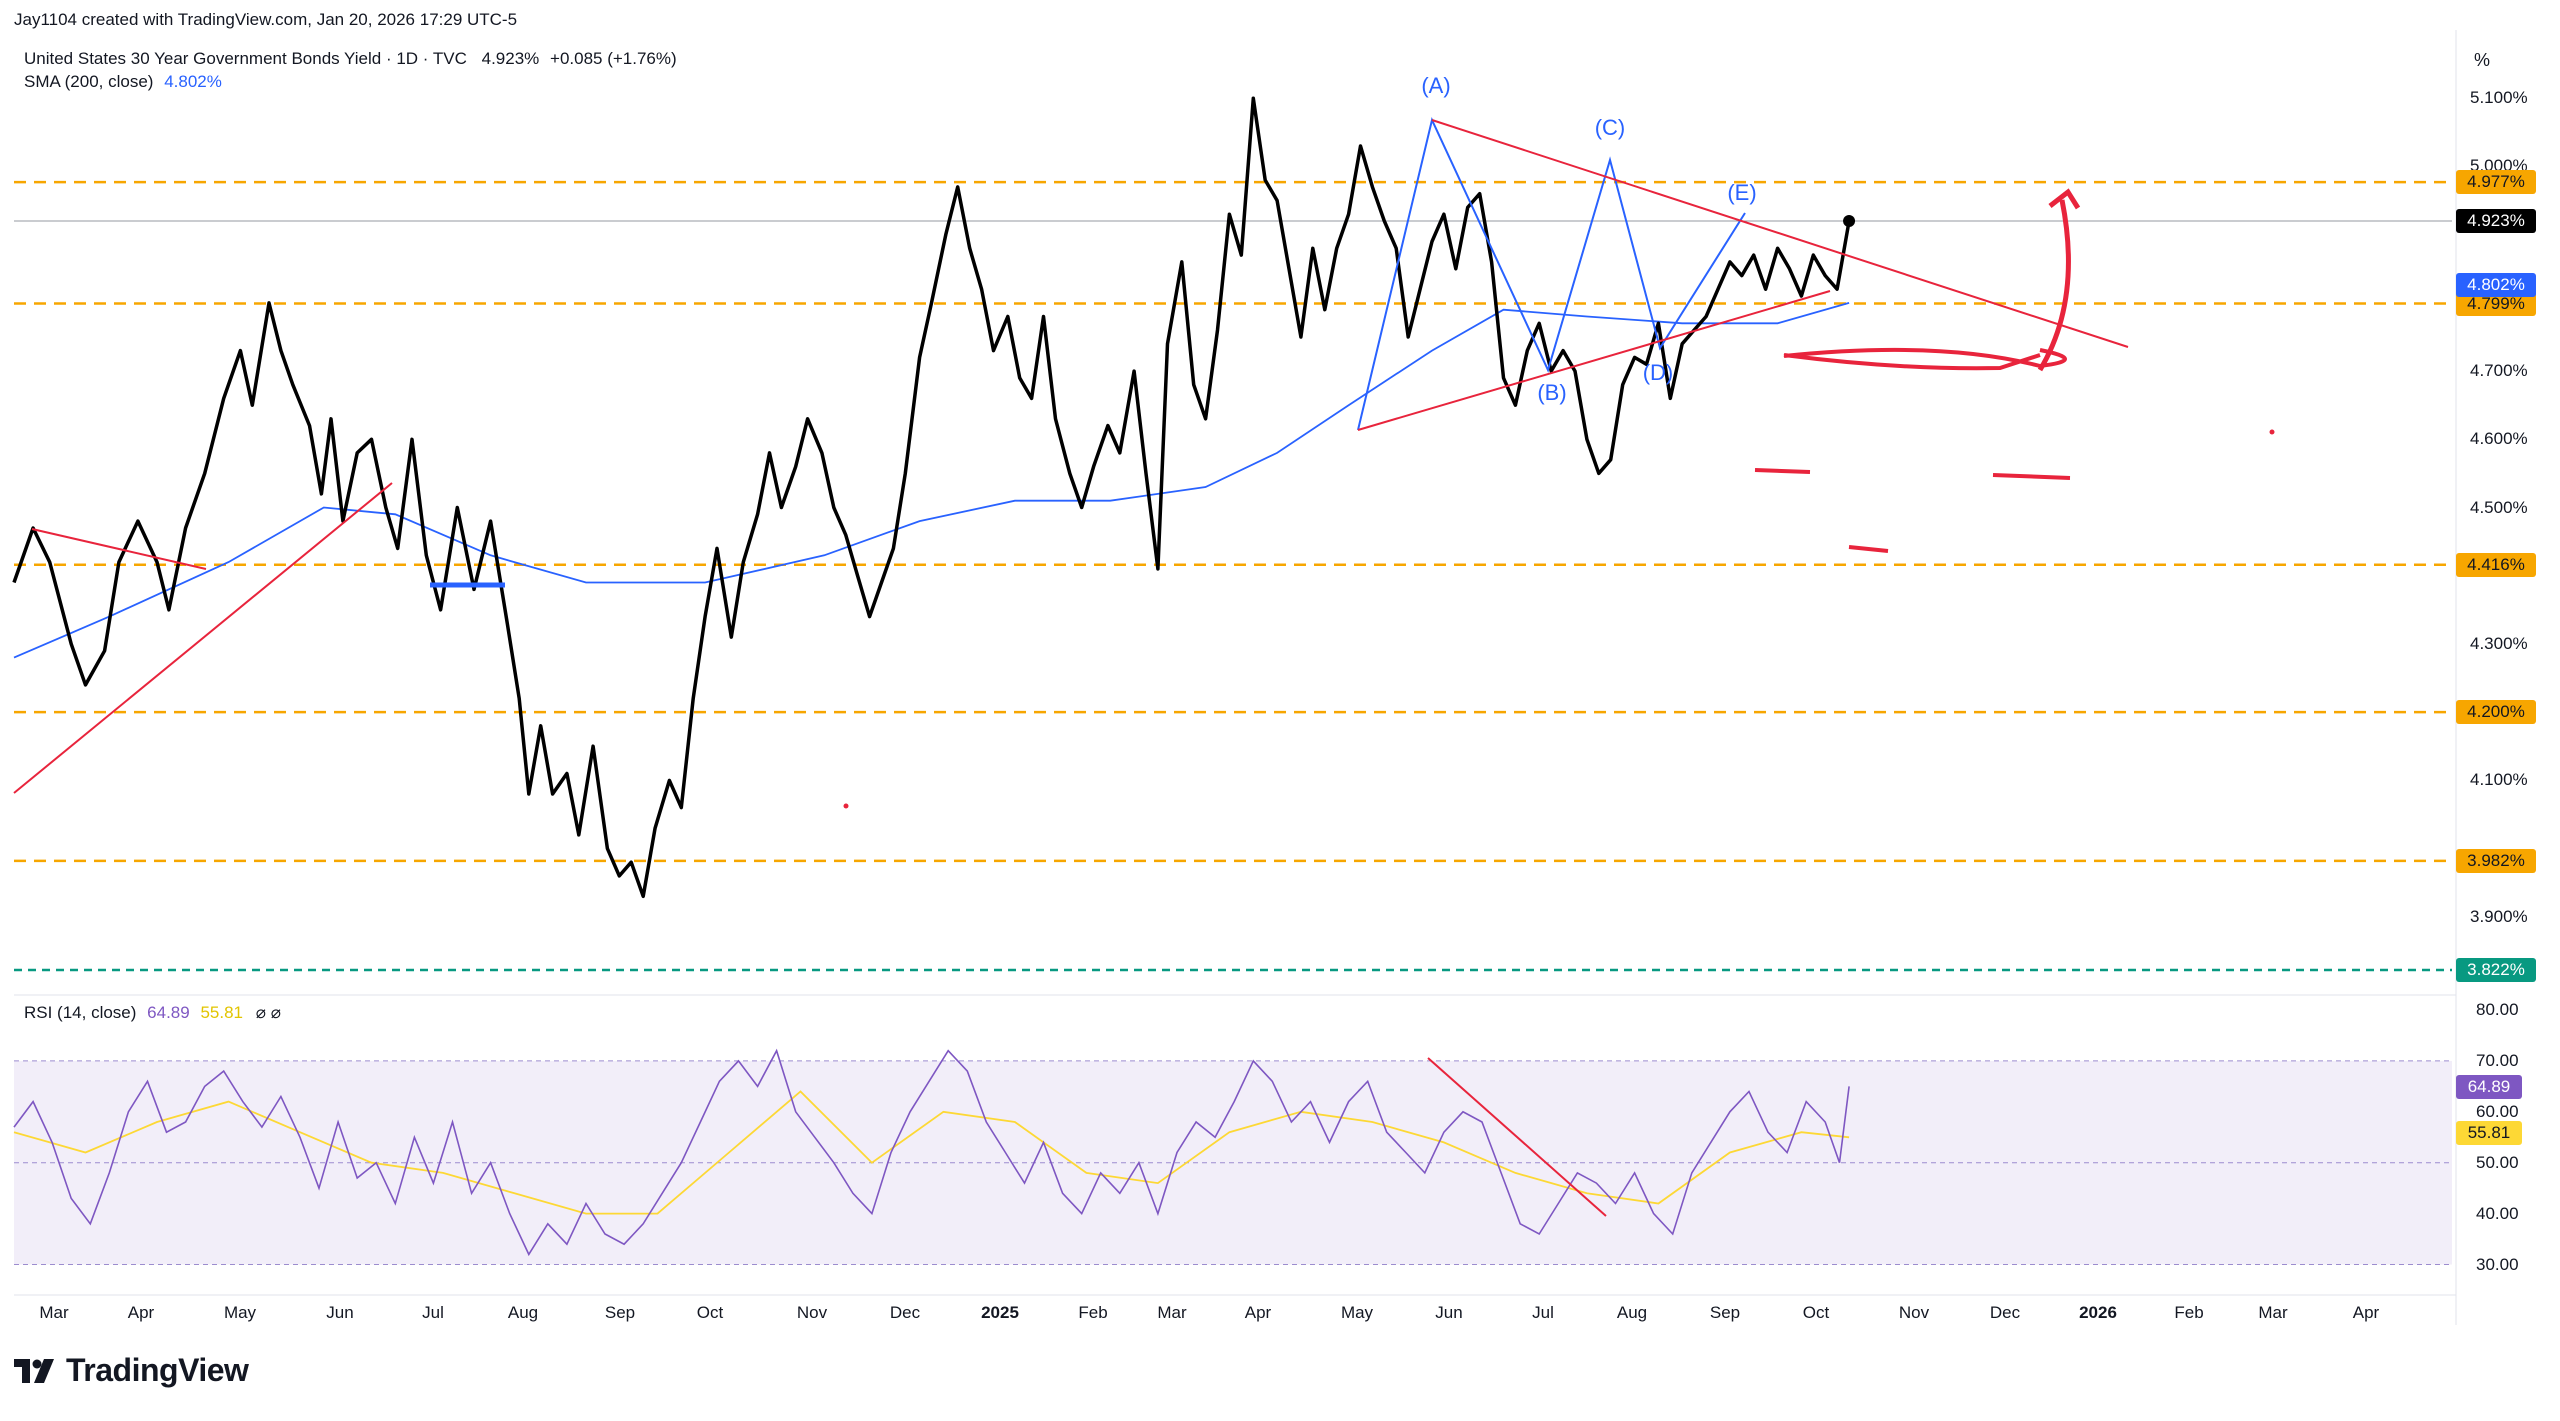 The width and height of the screenshot is (2560, 1421). What do you see at coordinates (2482, 60) in the screenshot?
I see `percent-scale-button: %` at bounding box center [2482, 60].